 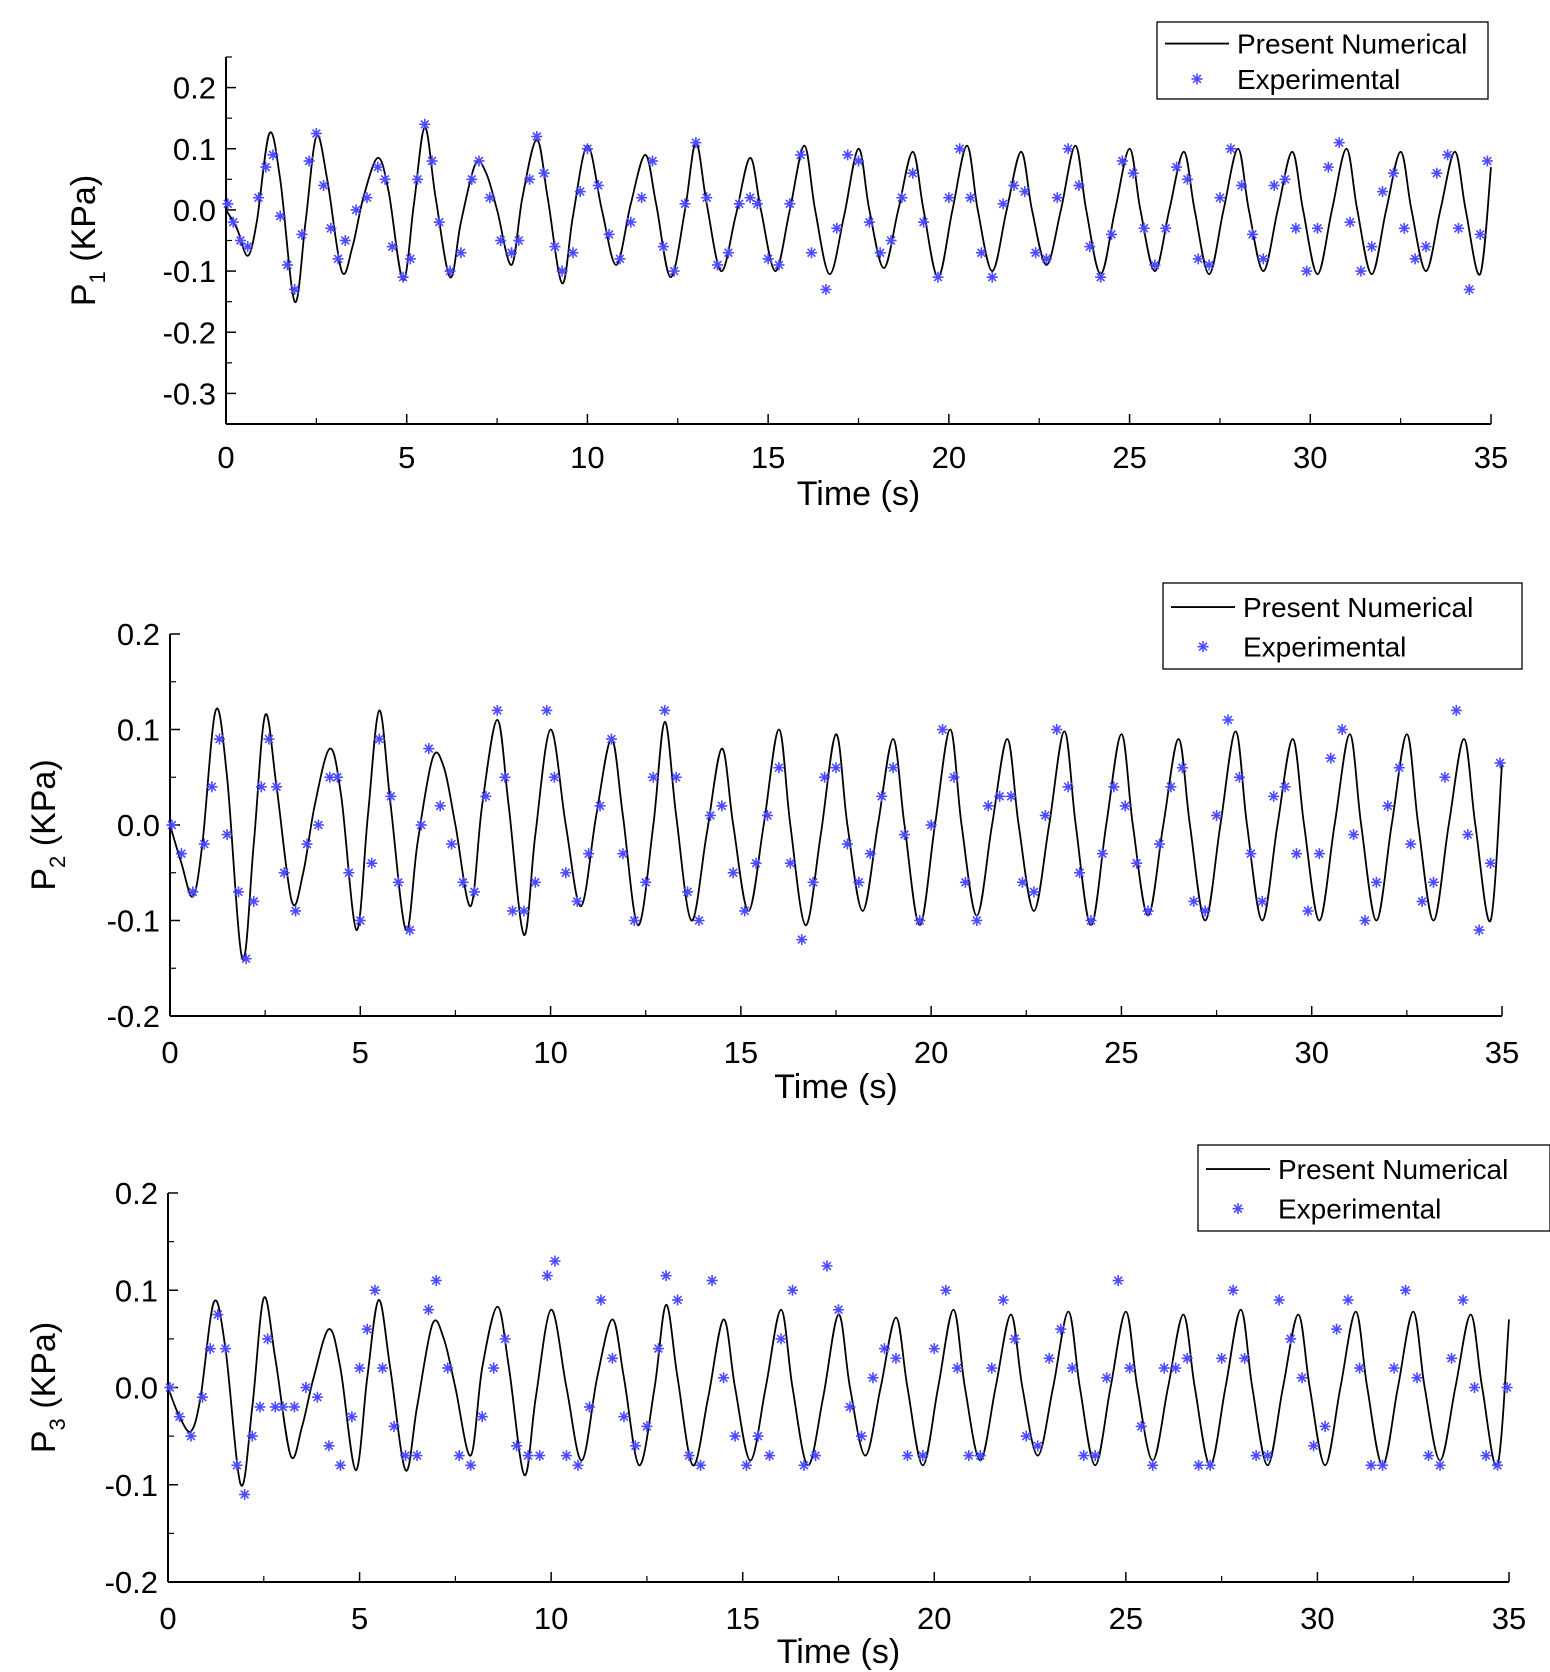 I want to click on x-tick-label: 30, so click(x=1311, y=1052).